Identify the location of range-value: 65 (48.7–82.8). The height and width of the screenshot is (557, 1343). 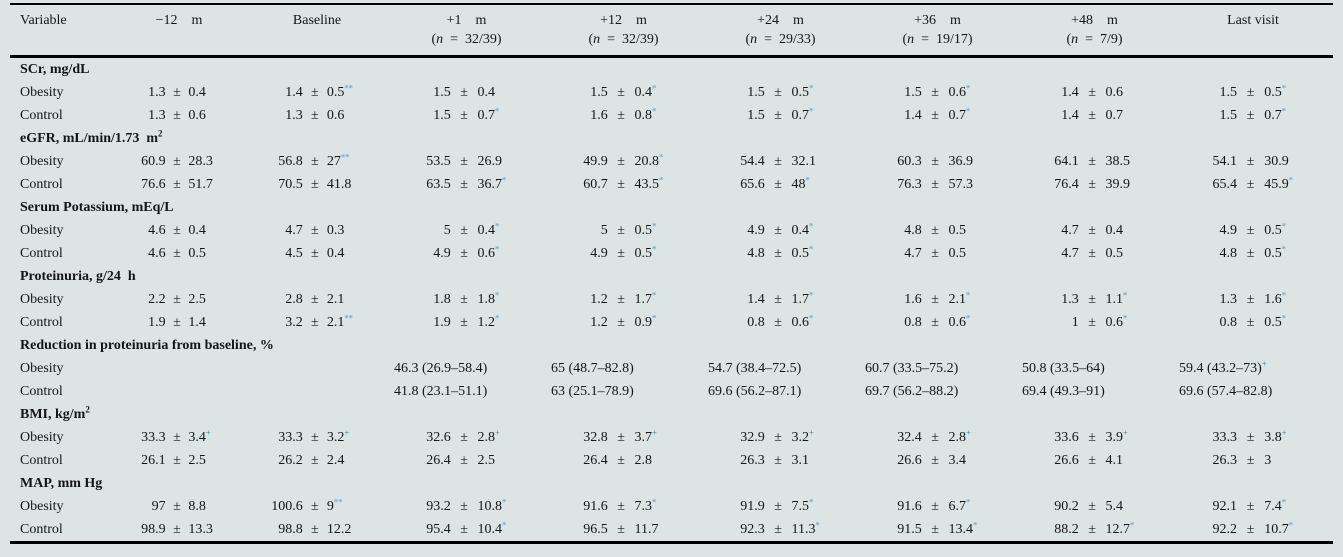
(592, 368).